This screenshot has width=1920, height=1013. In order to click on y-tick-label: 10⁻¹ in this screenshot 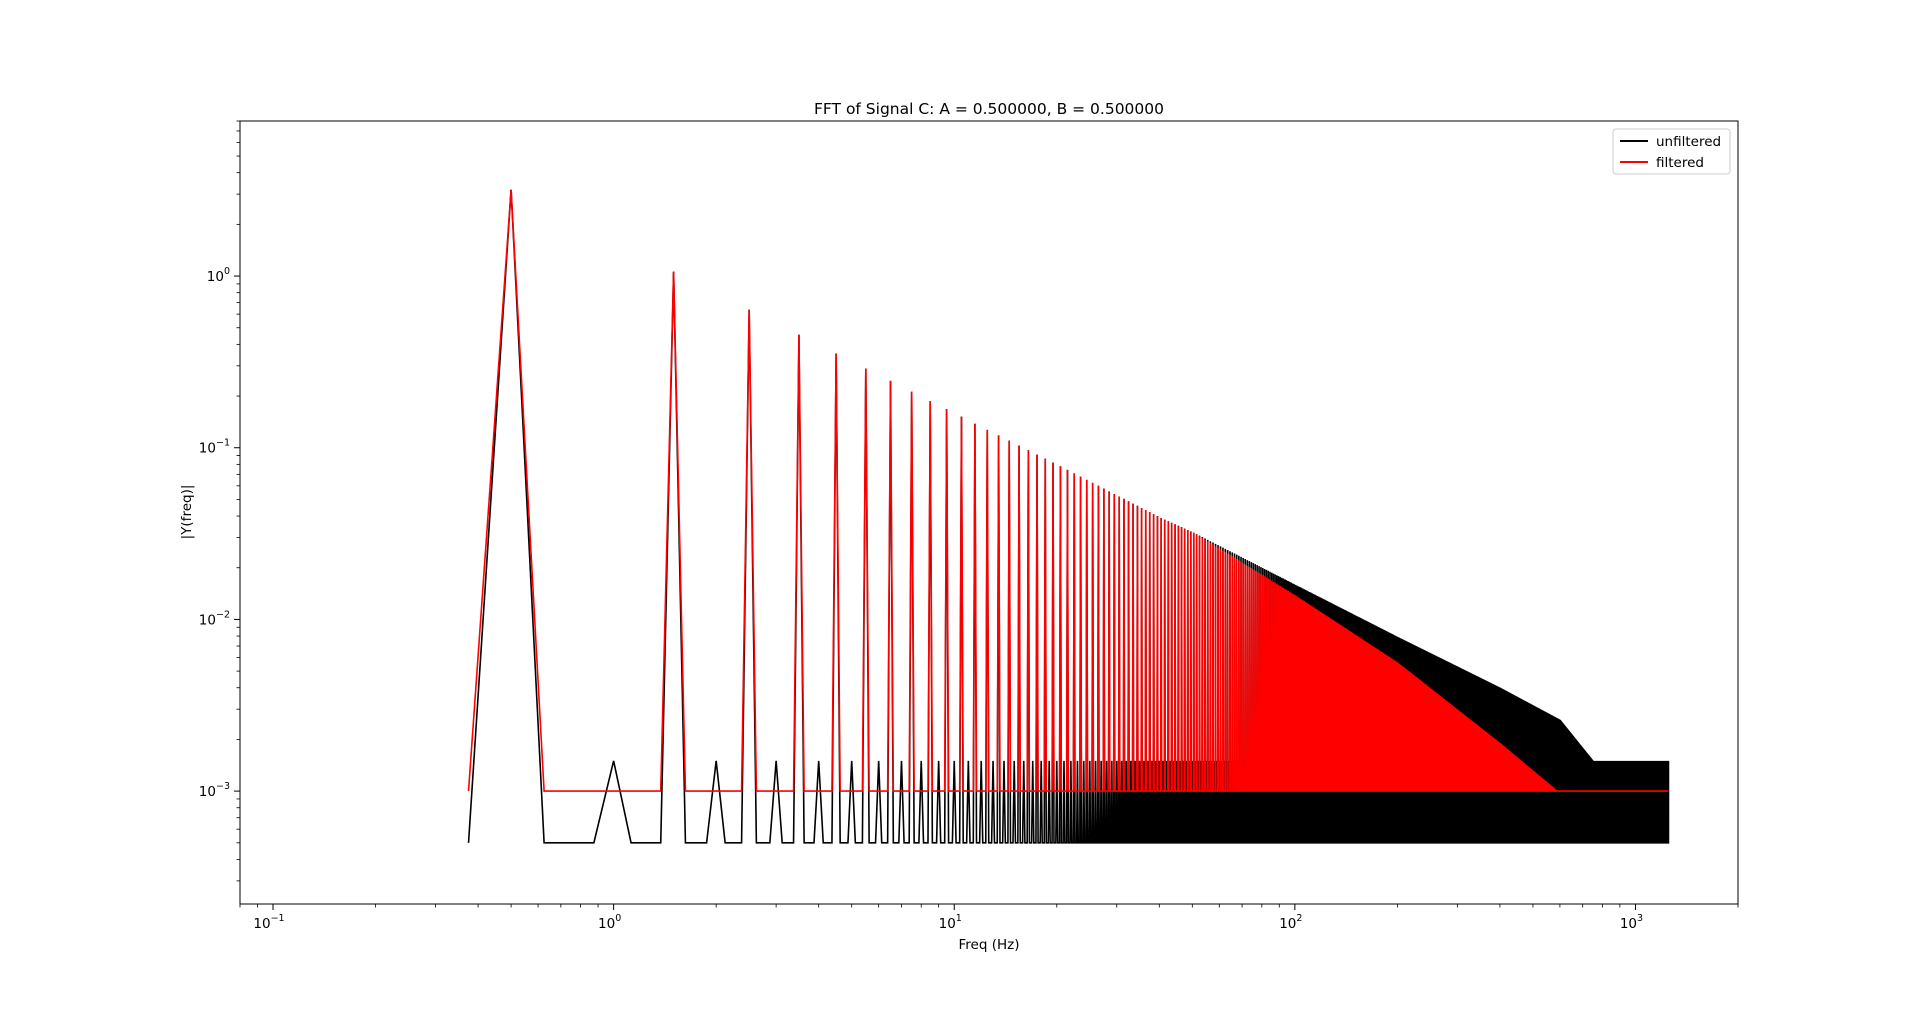, I will do `click(214, 447)`.